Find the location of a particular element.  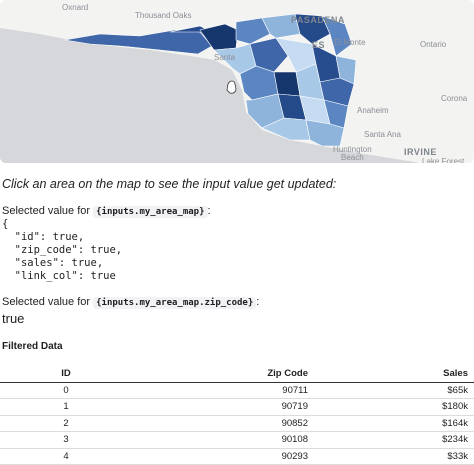

table-cell: 3 is located at coordinates (66, 440).